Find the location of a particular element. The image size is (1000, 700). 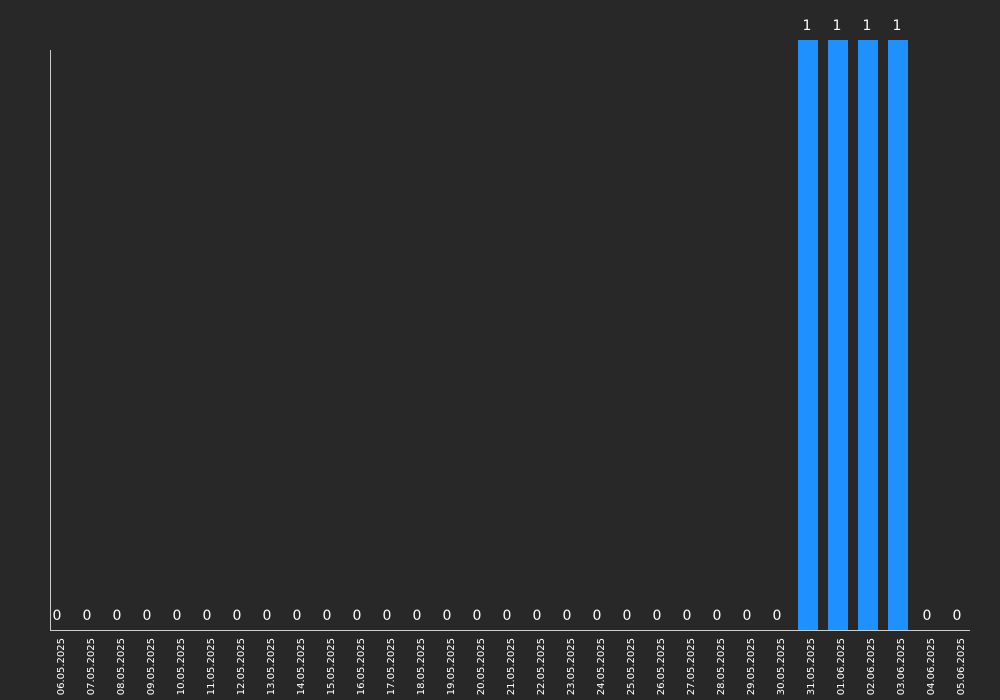

x-tick-label: 18.05.2025 is located at coordinates (421, 666).